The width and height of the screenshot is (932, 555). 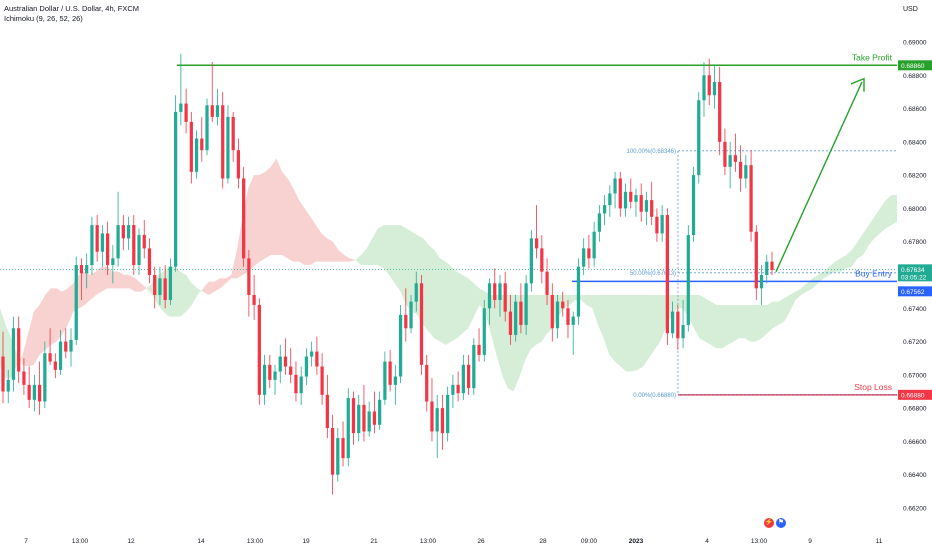 I want to click on price-tick-label: 0.68800, so click(x=915, y=76).